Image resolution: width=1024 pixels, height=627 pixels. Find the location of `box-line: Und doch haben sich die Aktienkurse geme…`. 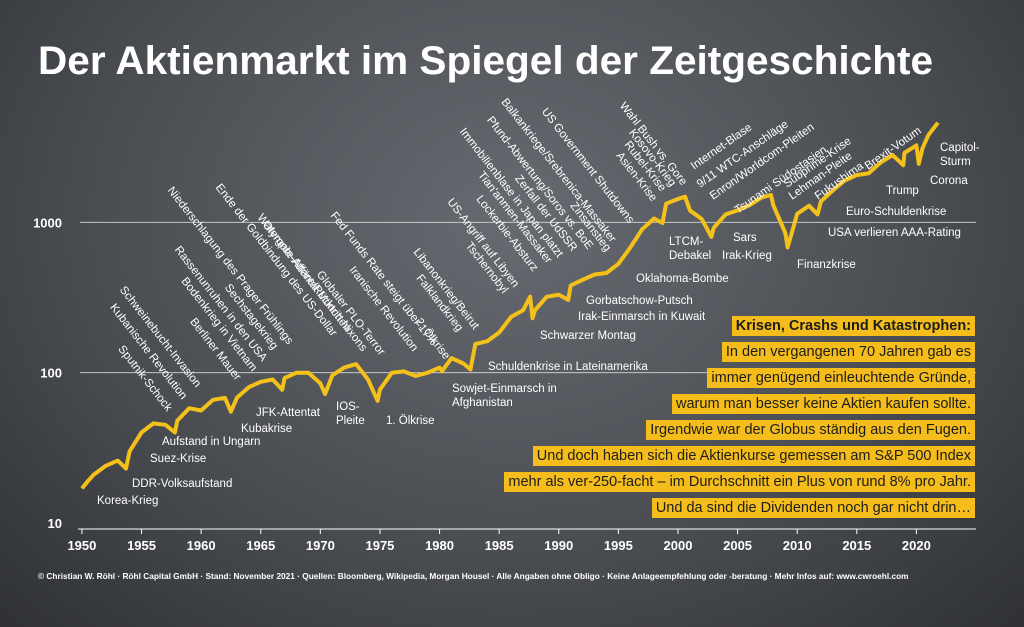

box-line: Und doch haben sich die Aktienkurse geme… is located at coordinates (753, 456).